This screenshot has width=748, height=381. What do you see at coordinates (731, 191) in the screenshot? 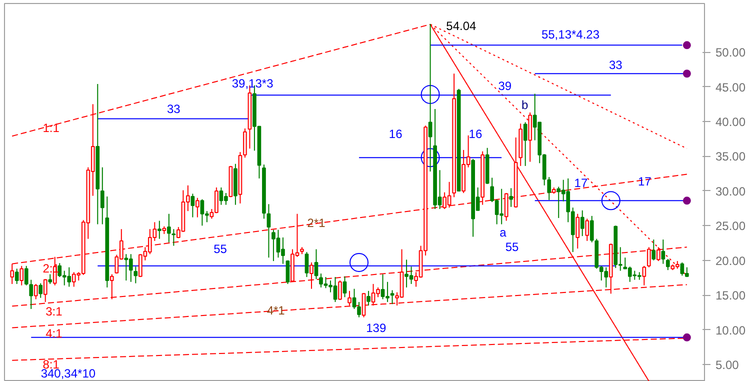
I see `y-tick-label: 30.00` at bounding box center [731, 191].